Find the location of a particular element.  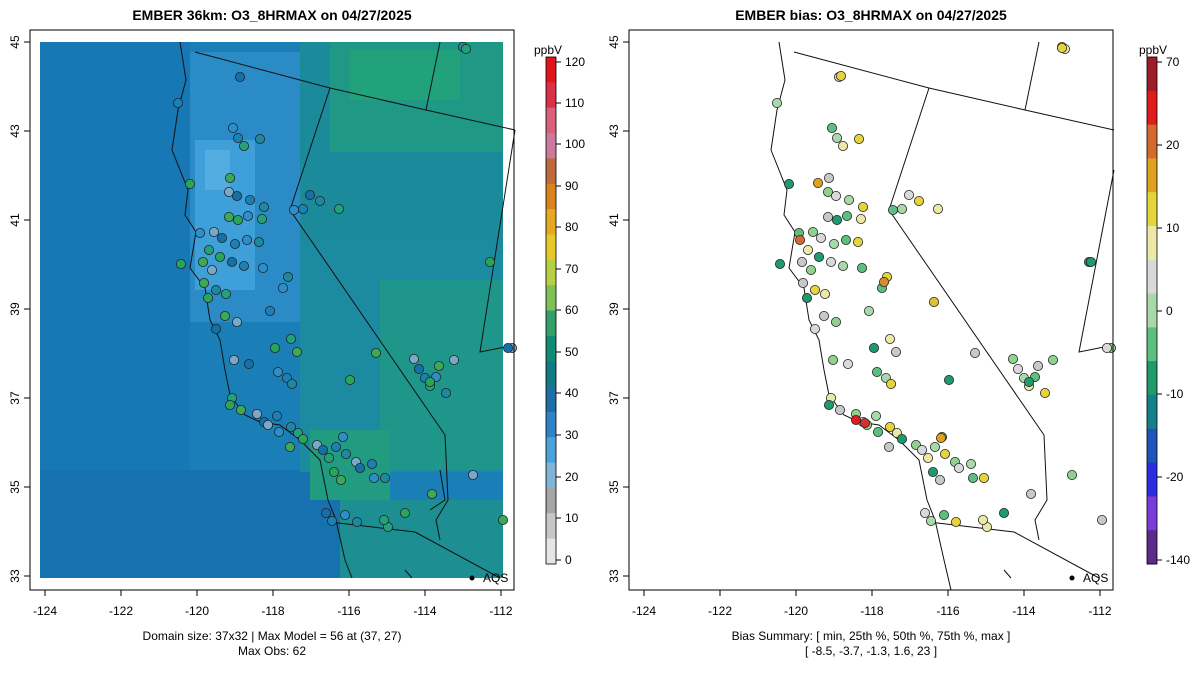

colorbar-tick-label: 20 is located at coordinates (1173, 145).